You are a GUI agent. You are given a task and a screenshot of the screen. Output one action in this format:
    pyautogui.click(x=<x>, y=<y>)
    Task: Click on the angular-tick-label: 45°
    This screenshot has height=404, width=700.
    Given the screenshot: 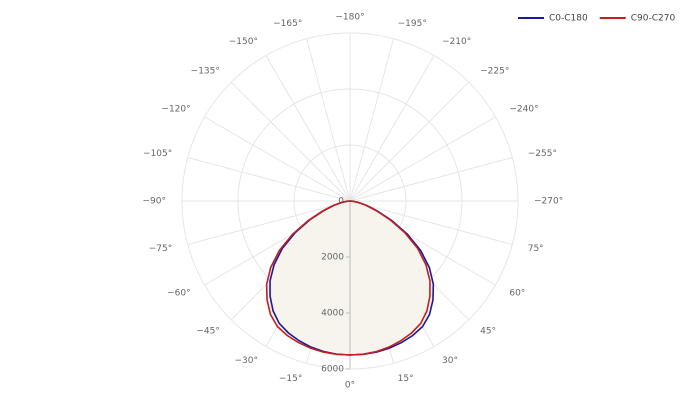 What is the action you would take?
    pyautogui.click(x=488, y=332)
    